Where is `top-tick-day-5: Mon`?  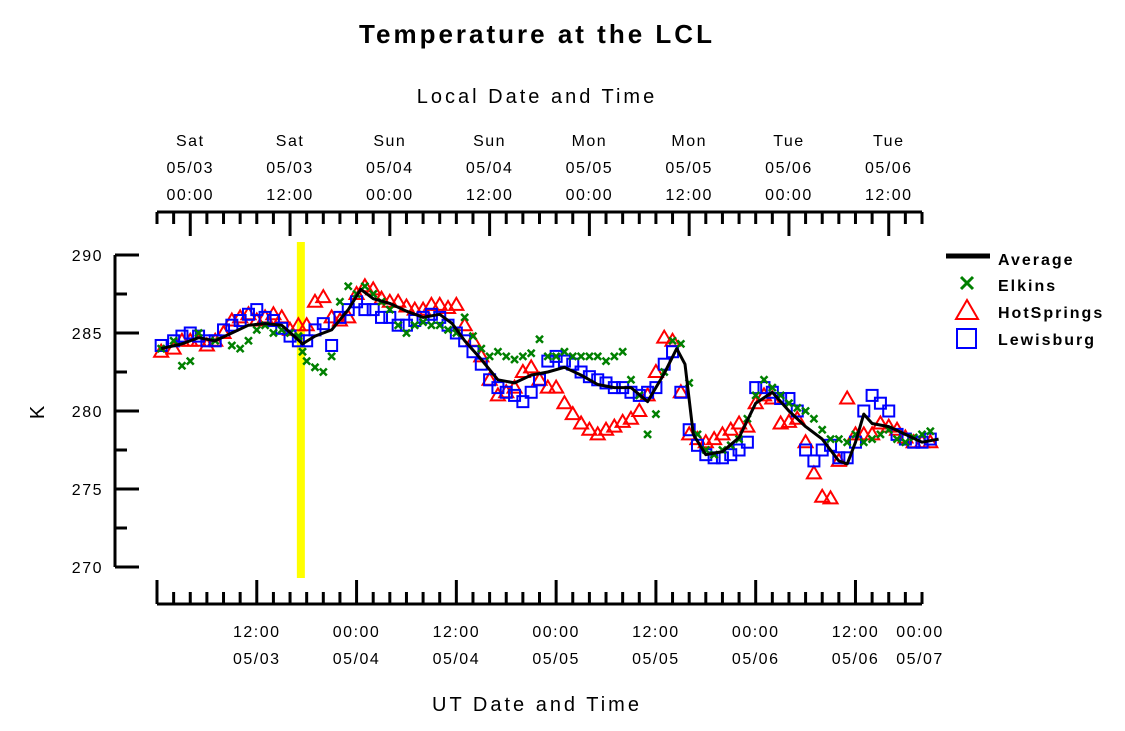
top-tick-day-5: Mon is located at coordinates (689, 141).